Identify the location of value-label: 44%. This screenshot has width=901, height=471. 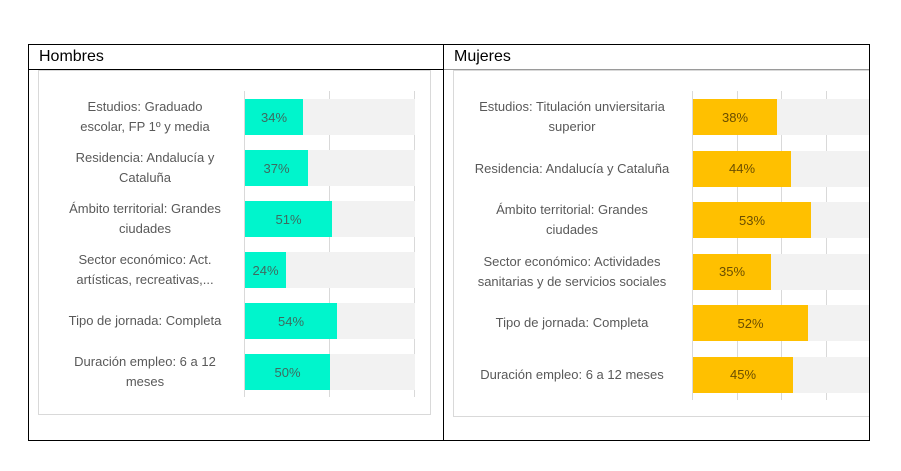
(742, 168).